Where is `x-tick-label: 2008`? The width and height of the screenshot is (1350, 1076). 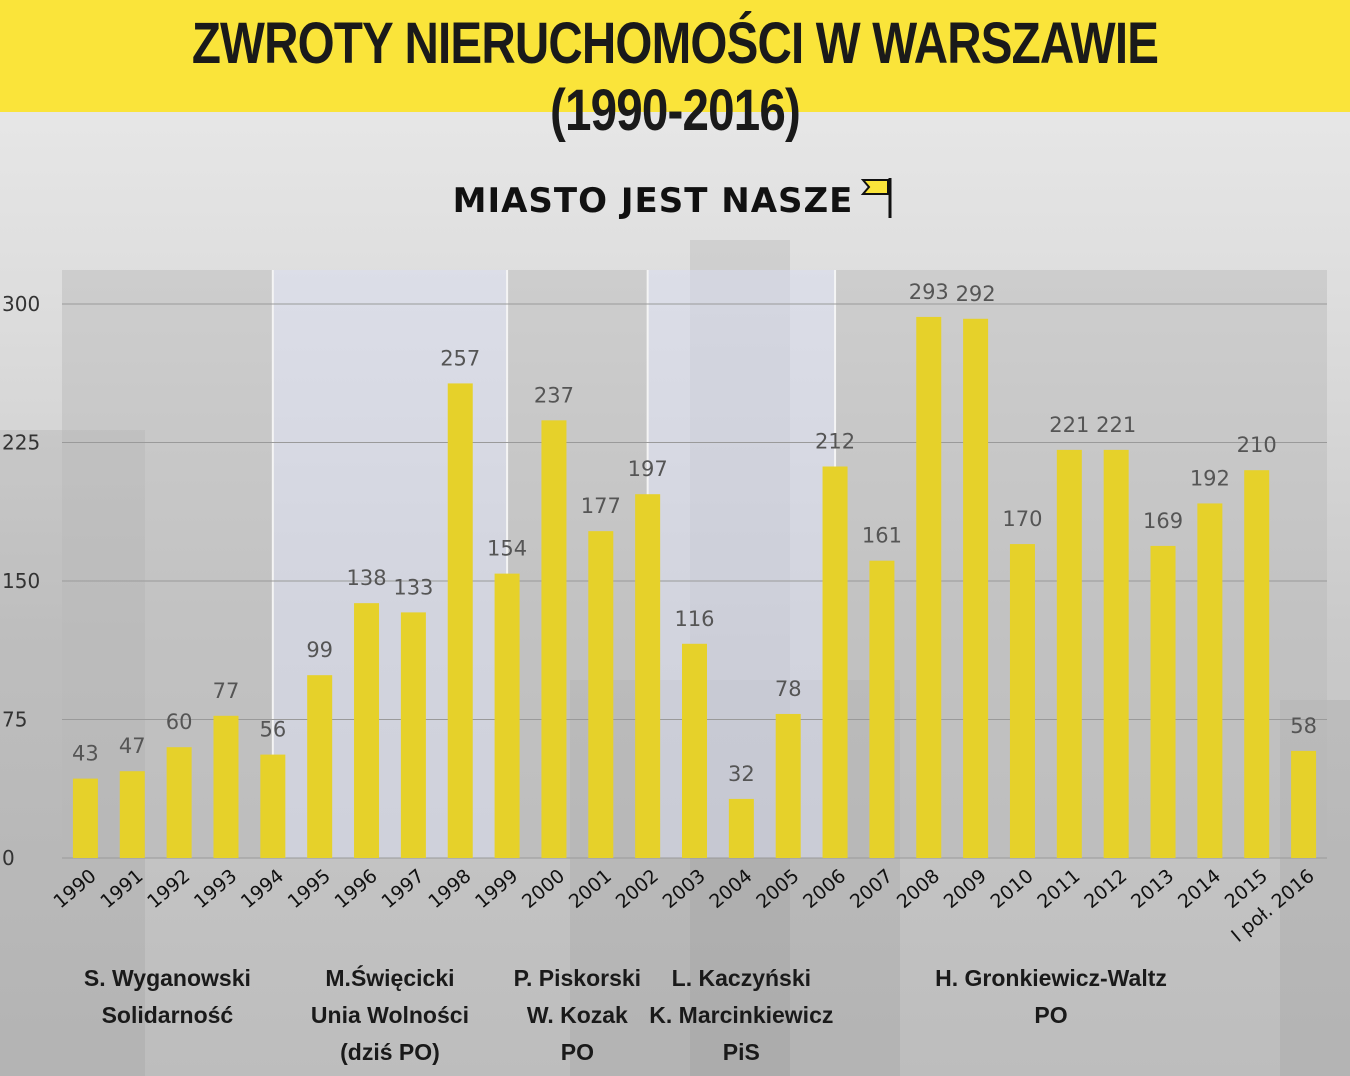 x-tick-label: 2008 is located at coordinates (918, 889).